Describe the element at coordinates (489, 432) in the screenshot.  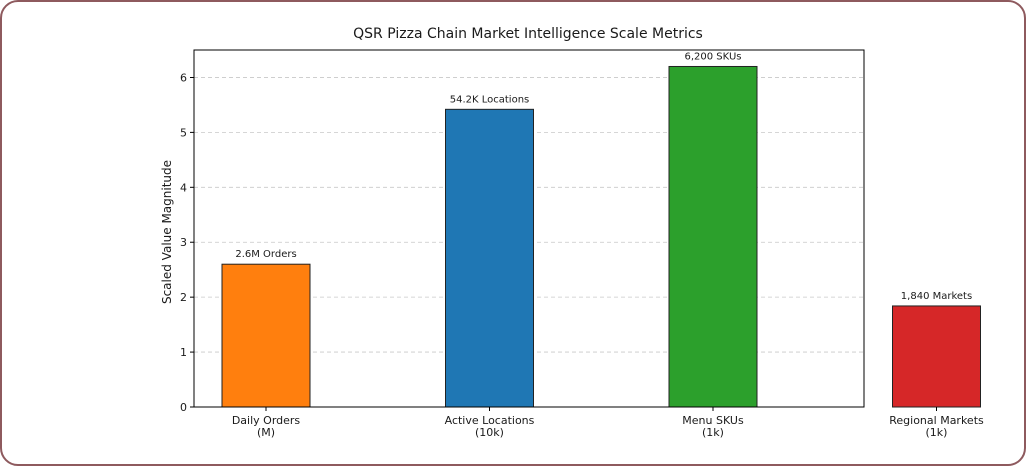
I see `x-tick-label: (10k)` at that location.